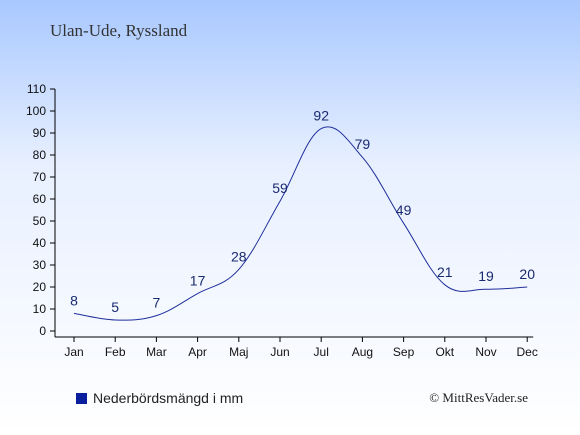 This screenshot has width=580, height=435. I want to click on x-tick-label: Jan, so click(73, 352).